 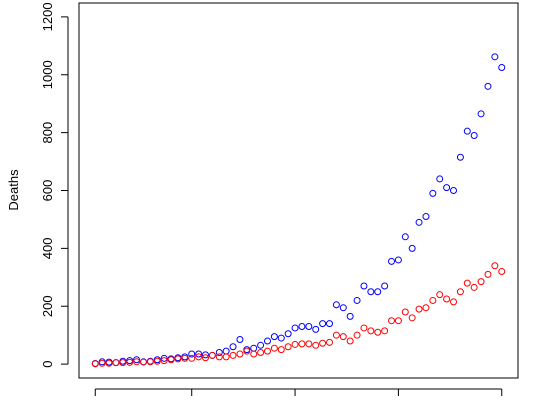 What do you see at coordinates (13, 190) in the screenshot?
I see `y-axis-label: Deaths` at bounding box center [13, 190].